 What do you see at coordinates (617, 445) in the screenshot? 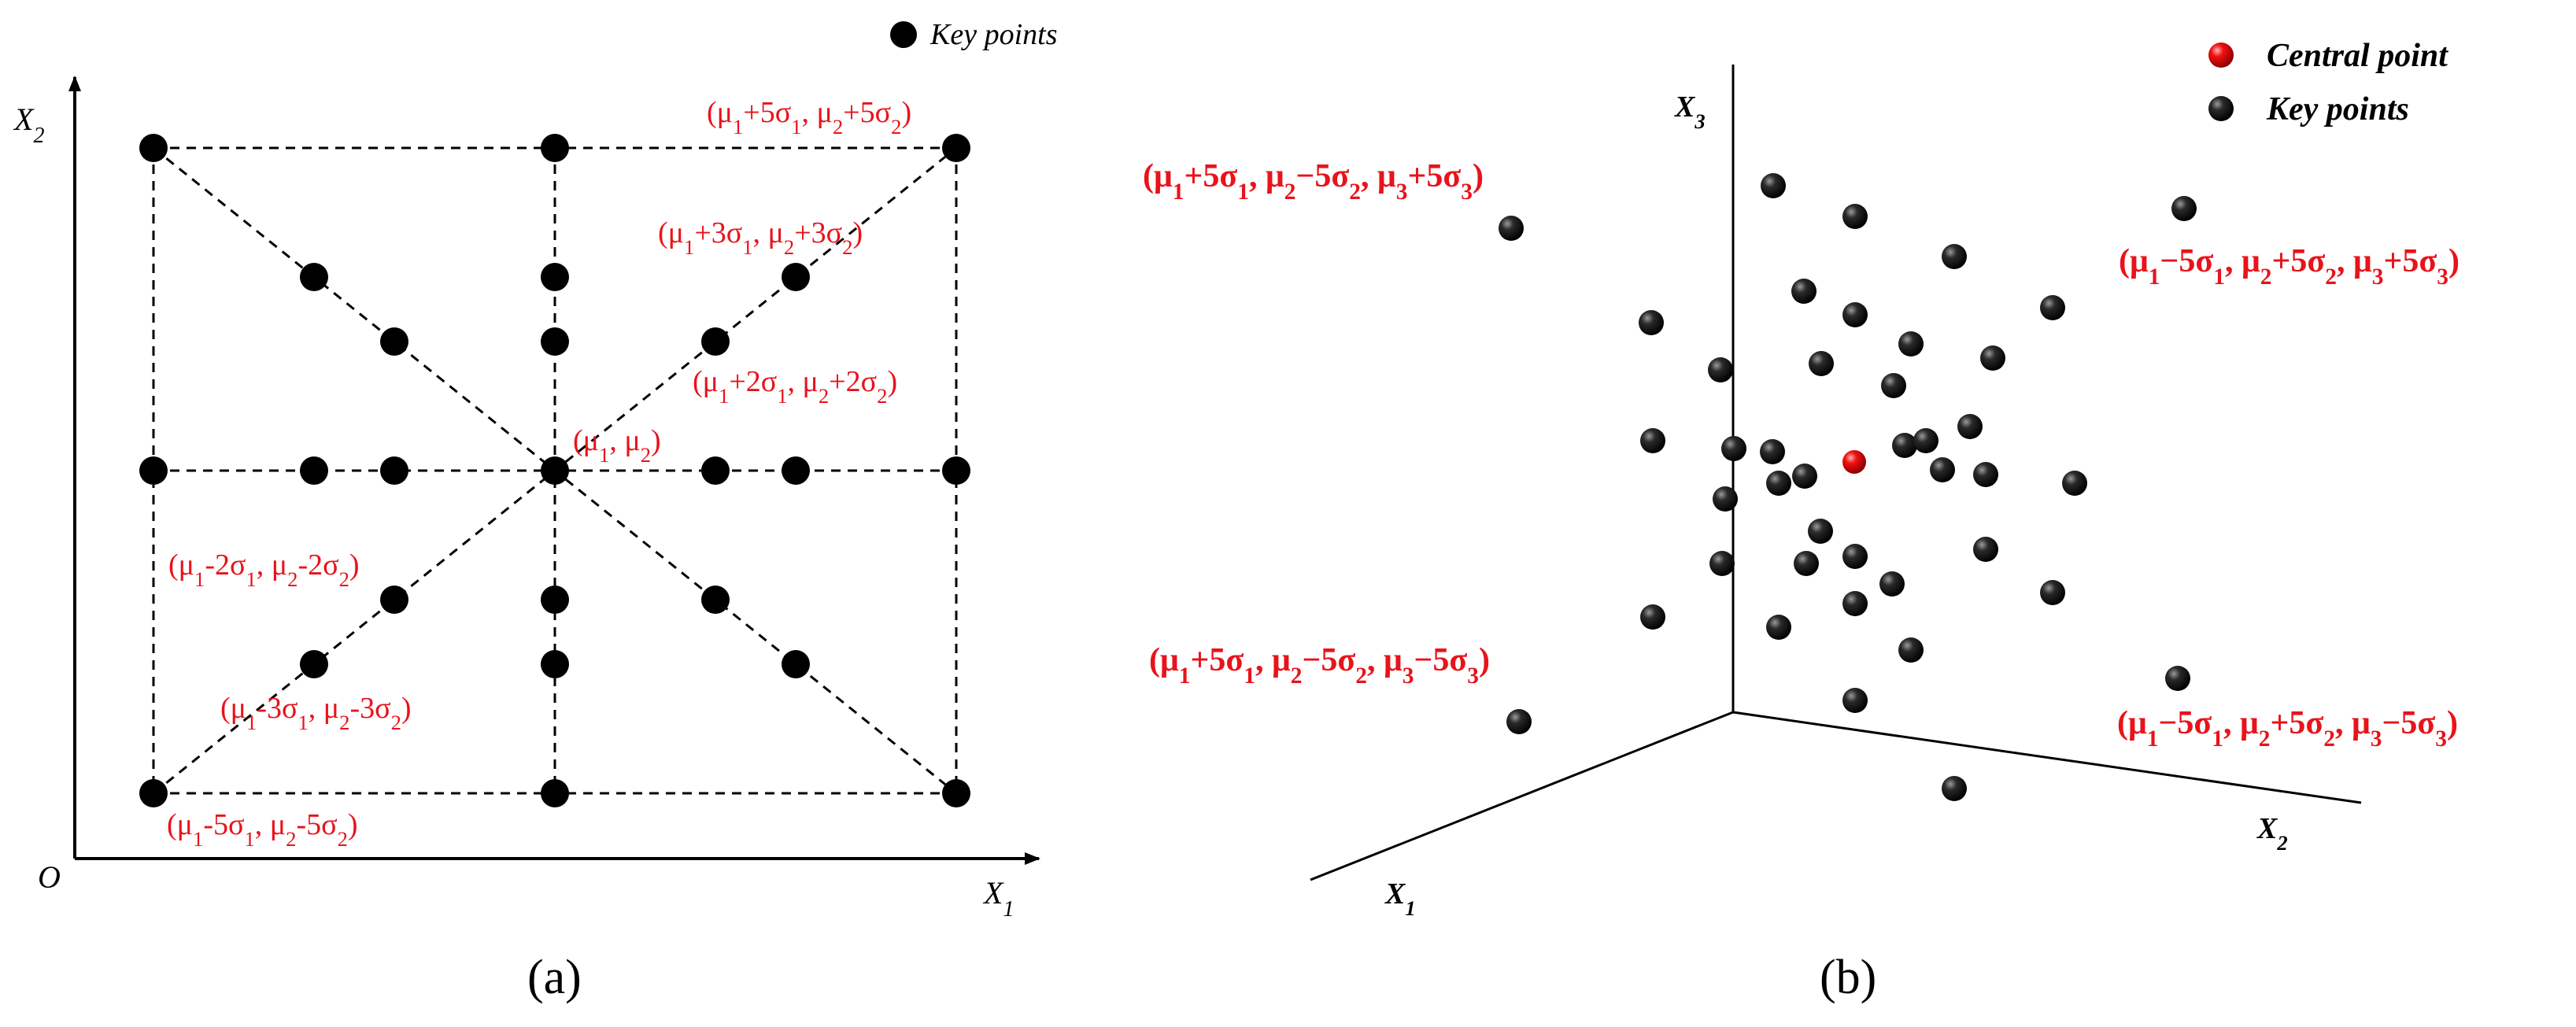
I see `label-center: (μ1, μ2)` at bounding box center [617, 445].